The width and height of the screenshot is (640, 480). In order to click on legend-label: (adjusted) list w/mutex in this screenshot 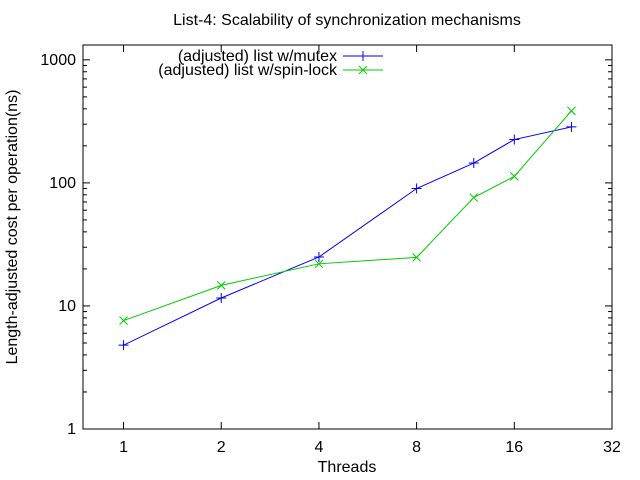, I will do `click(257, 56)`.